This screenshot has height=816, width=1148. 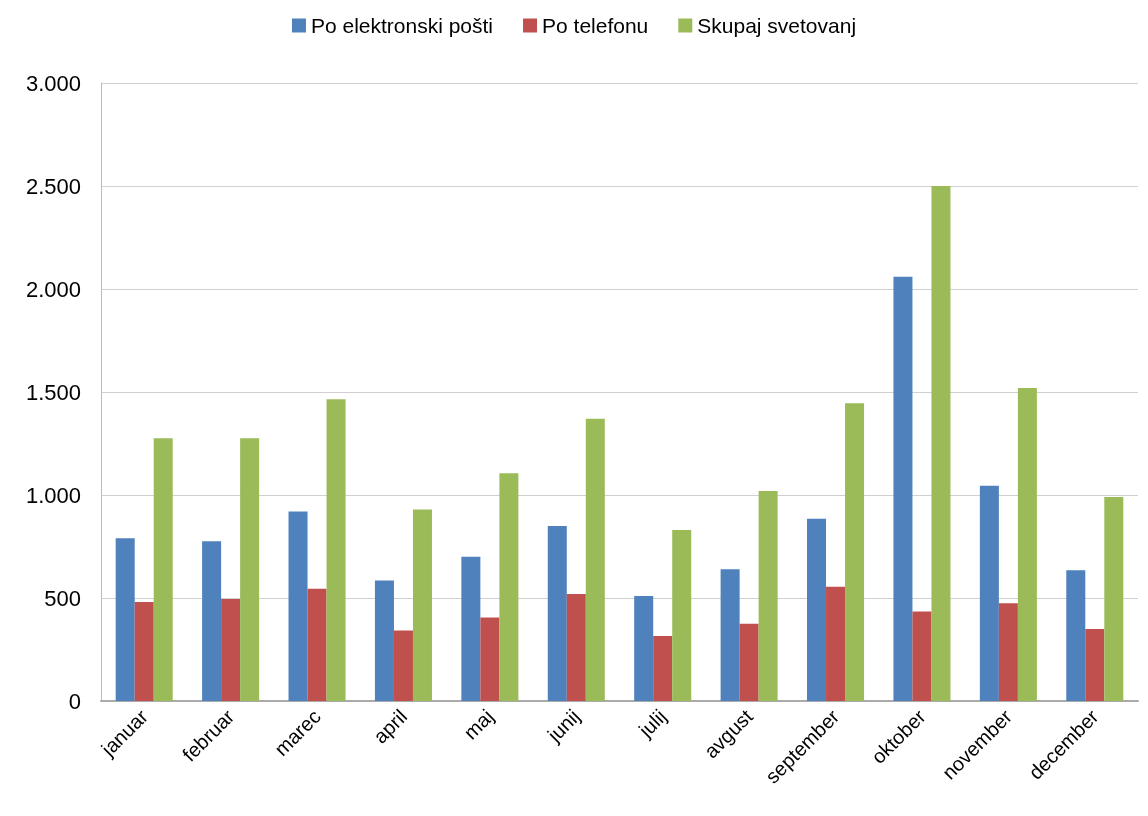 I want to click on y-tick-label: 1.500, so click(x=53, y=392).